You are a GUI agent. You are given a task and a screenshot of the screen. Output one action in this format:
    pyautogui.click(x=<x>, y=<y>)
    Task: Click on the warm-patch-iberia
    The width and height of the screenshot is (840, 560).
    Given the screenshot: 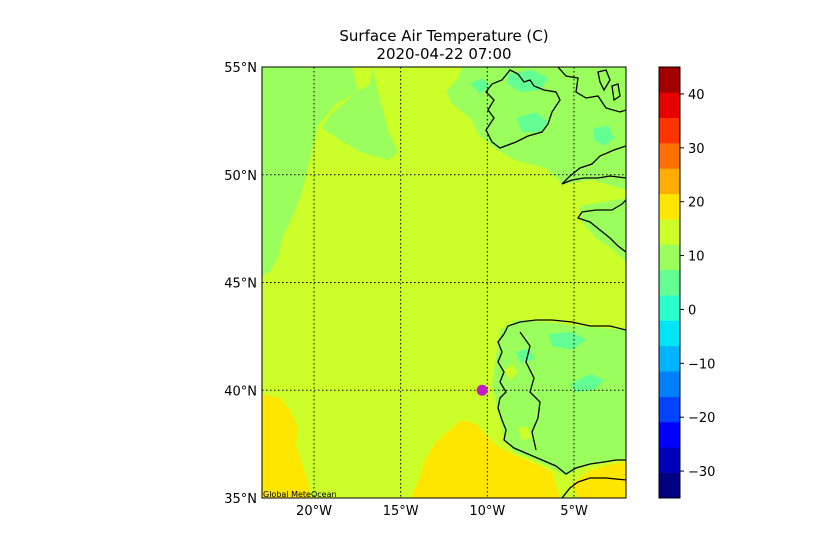 What is the action you would take?
    pyautogui.click(x=518, y=402)
    